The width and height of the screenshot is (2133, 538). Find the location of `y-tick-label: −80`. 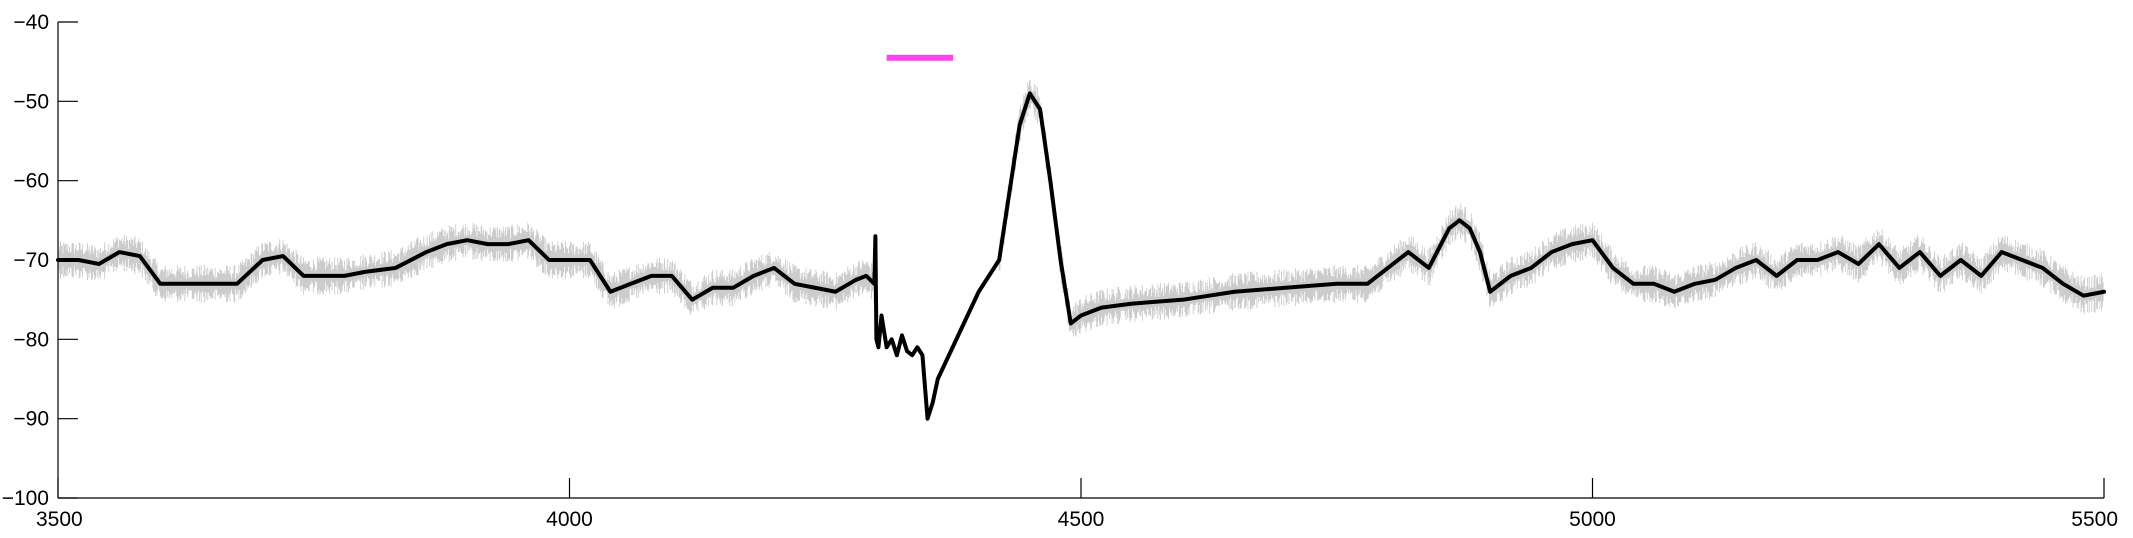

y-tick-label: −80 is located at coordinates (31, 339).